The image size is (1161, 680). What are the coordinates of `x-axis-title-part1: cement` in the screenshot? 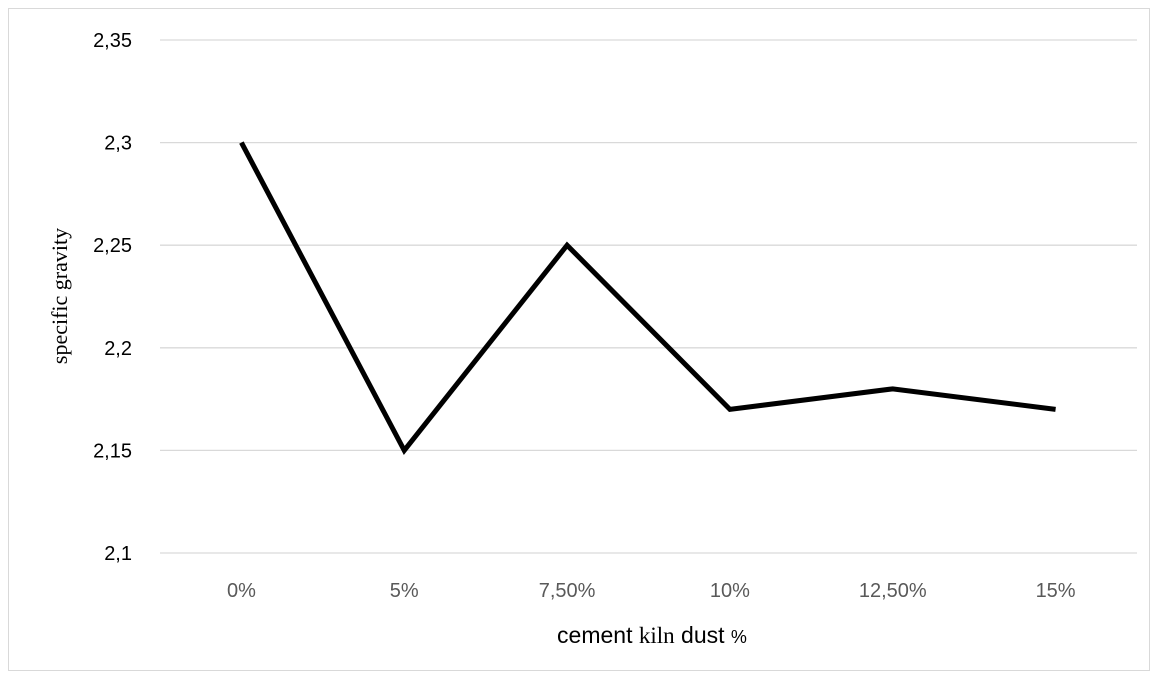 It's located at (598, 635).